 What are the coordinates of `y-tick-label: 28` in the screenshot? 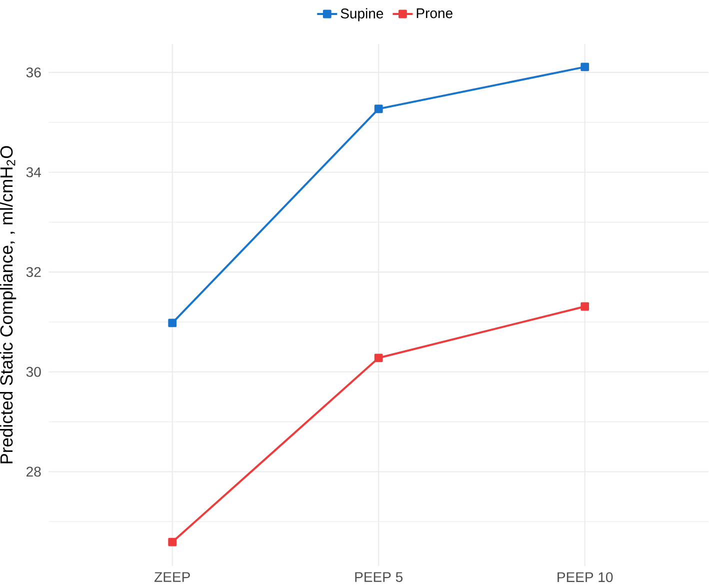 It's located at (33, 471).